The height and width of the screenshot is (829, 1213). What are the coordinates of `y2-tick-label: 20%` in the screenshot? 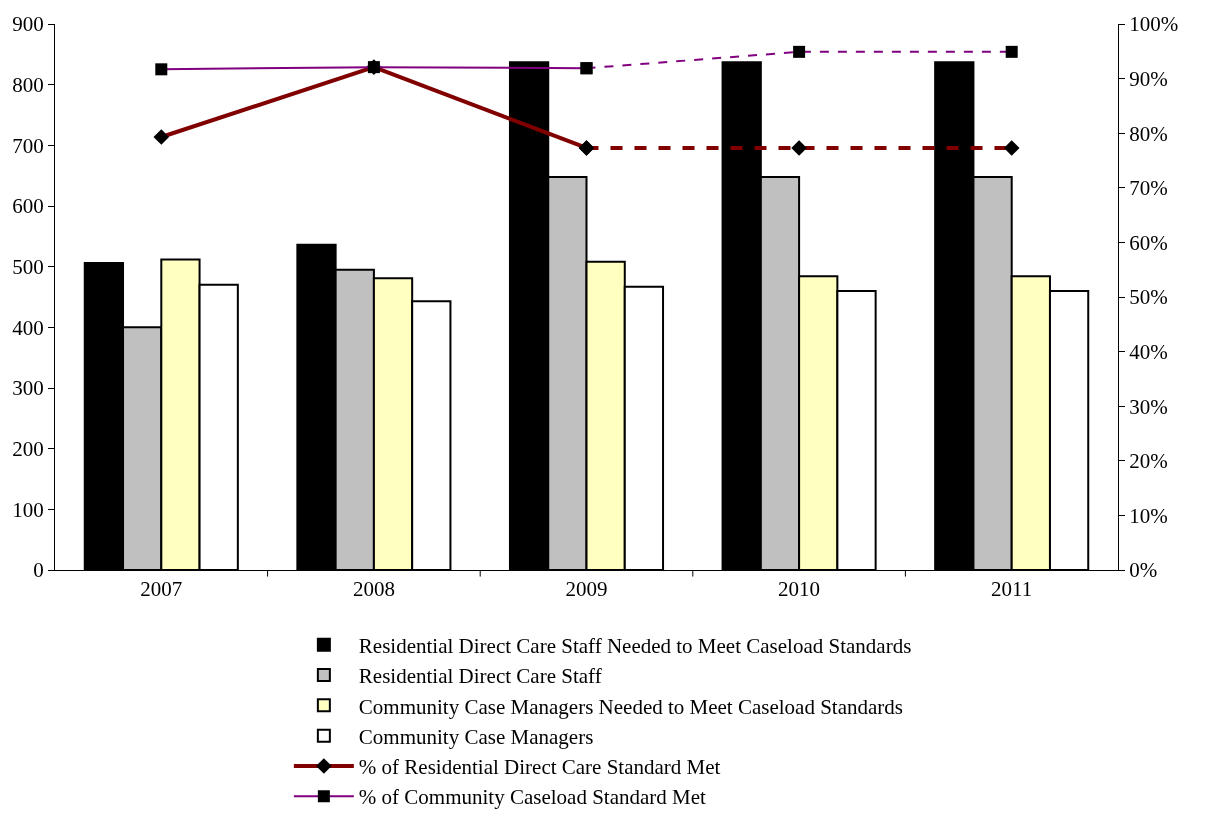 It's located at (1148, 461).